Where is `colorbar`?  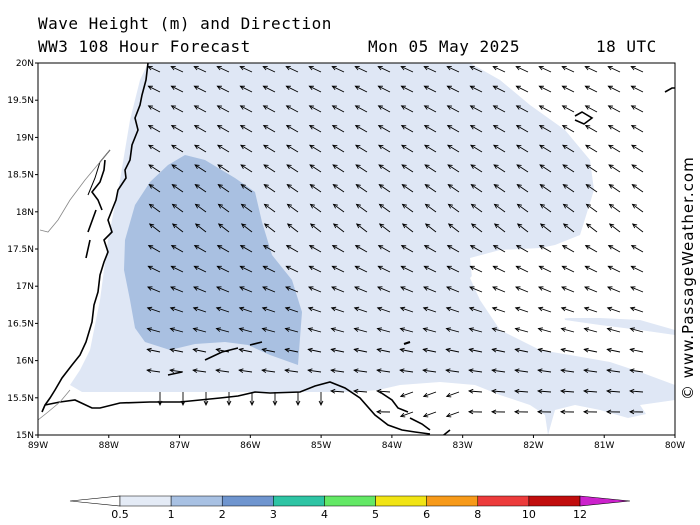 colorbar is located at coordinates (350, 501).